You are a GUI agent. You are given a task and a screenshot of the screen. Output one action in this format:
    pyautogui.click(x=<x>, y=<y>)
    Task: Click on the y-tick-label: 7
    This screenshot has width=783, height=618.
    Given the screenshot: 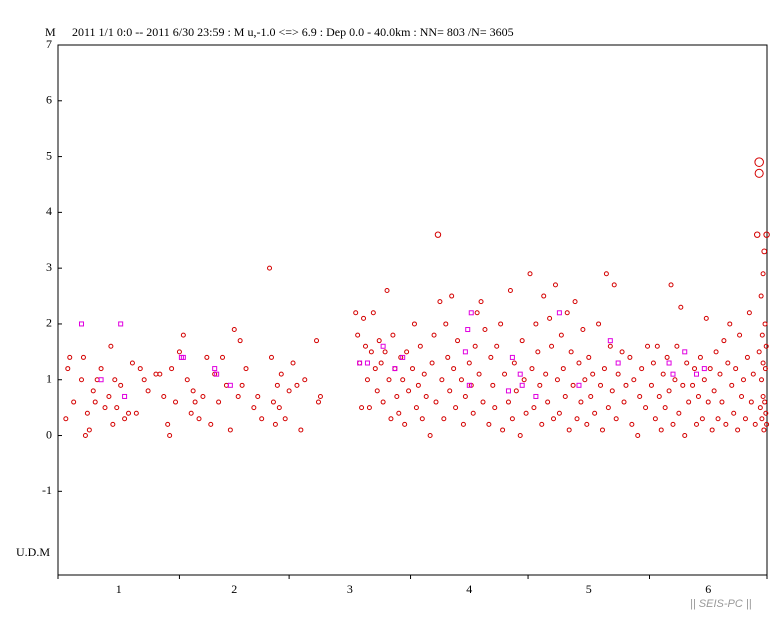 What is the action you would take?
    pyautogui.click(x=49, y=44)
    